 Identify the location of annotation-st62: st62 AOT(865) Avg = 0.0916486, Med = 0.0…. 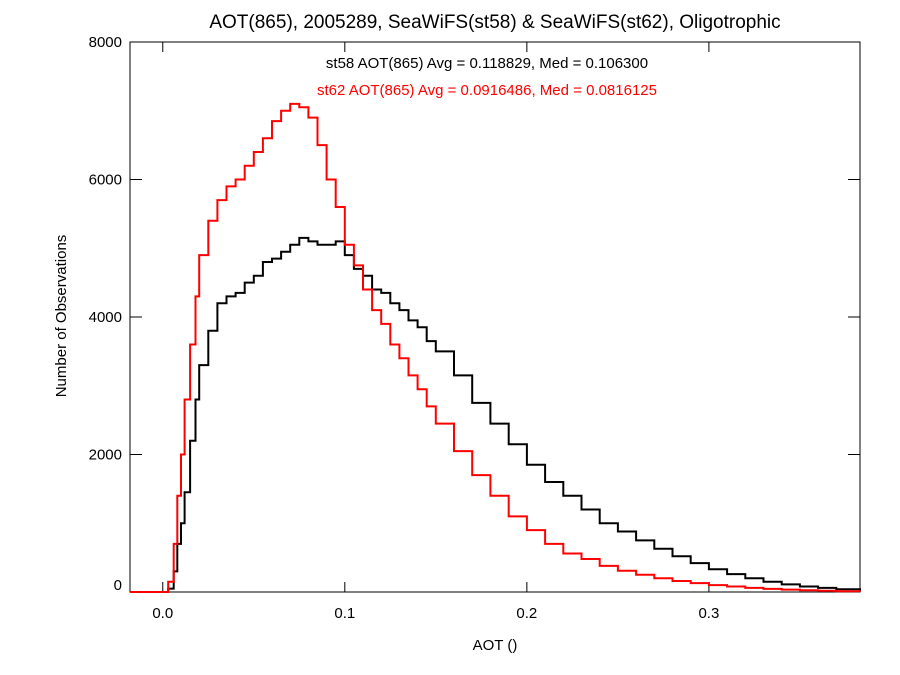
(487, 90).